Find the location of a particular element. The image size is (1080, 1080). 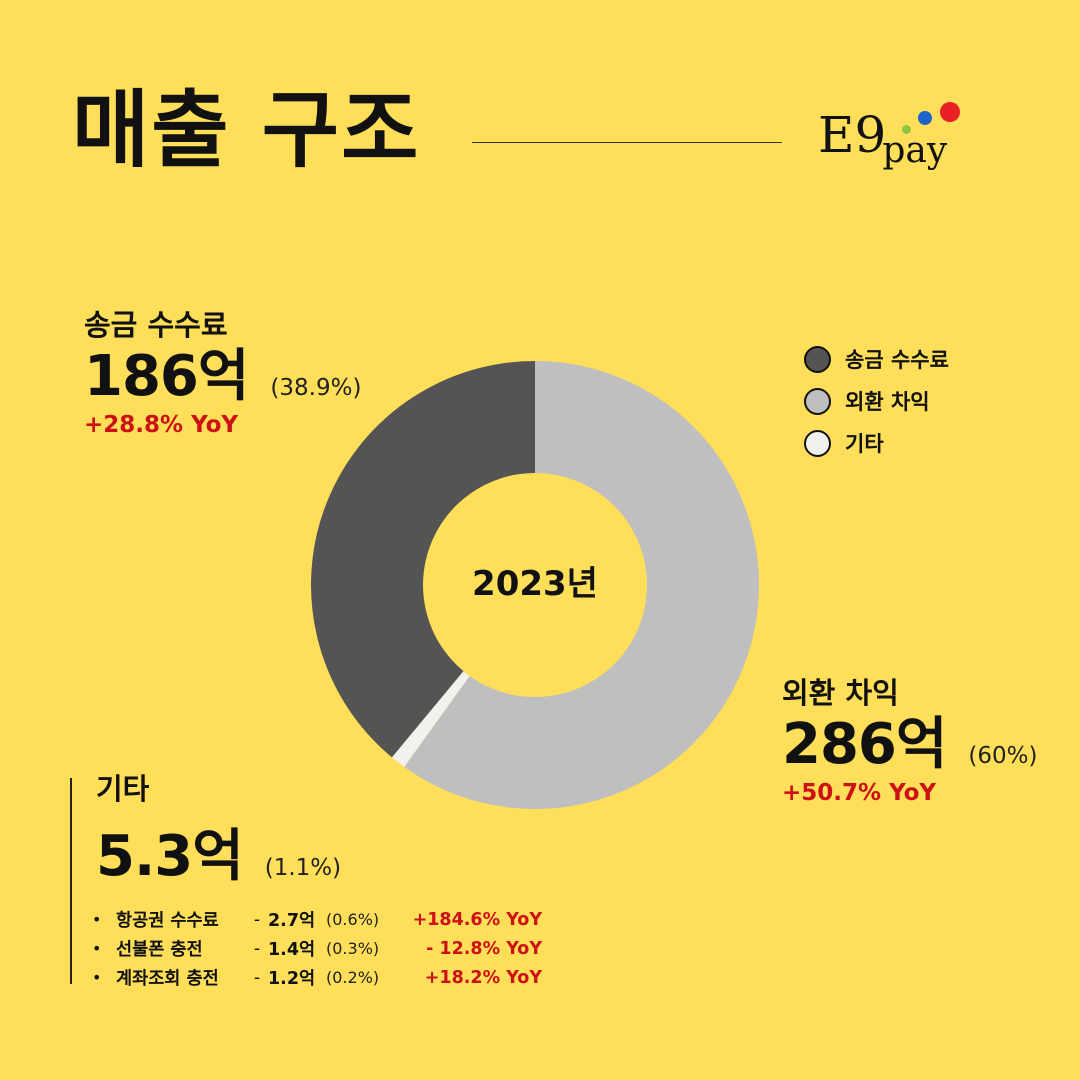

item-yoy: - 12.8% YoY is located at coordinates (484, 948).